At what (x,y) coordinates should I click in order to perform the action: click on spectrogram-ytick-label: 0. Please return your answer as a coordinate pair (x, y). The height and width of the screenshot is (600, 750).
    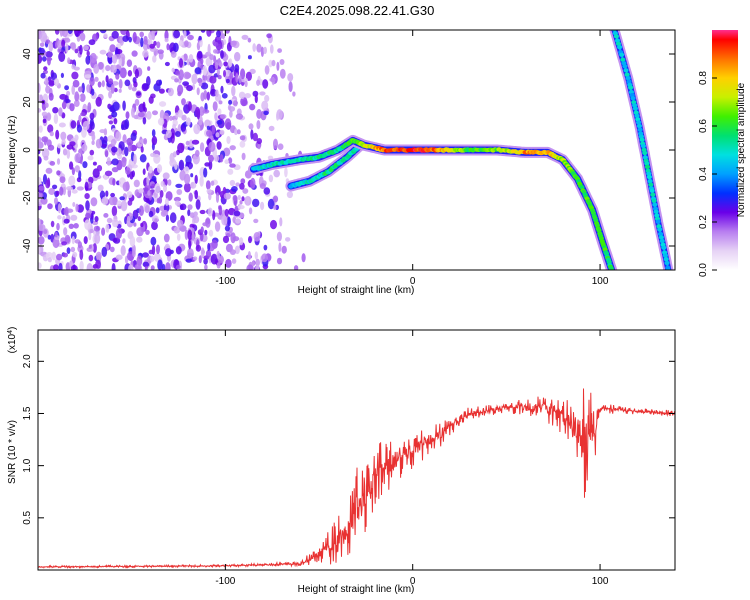
    Looking at the image, I should click on (27, 150).